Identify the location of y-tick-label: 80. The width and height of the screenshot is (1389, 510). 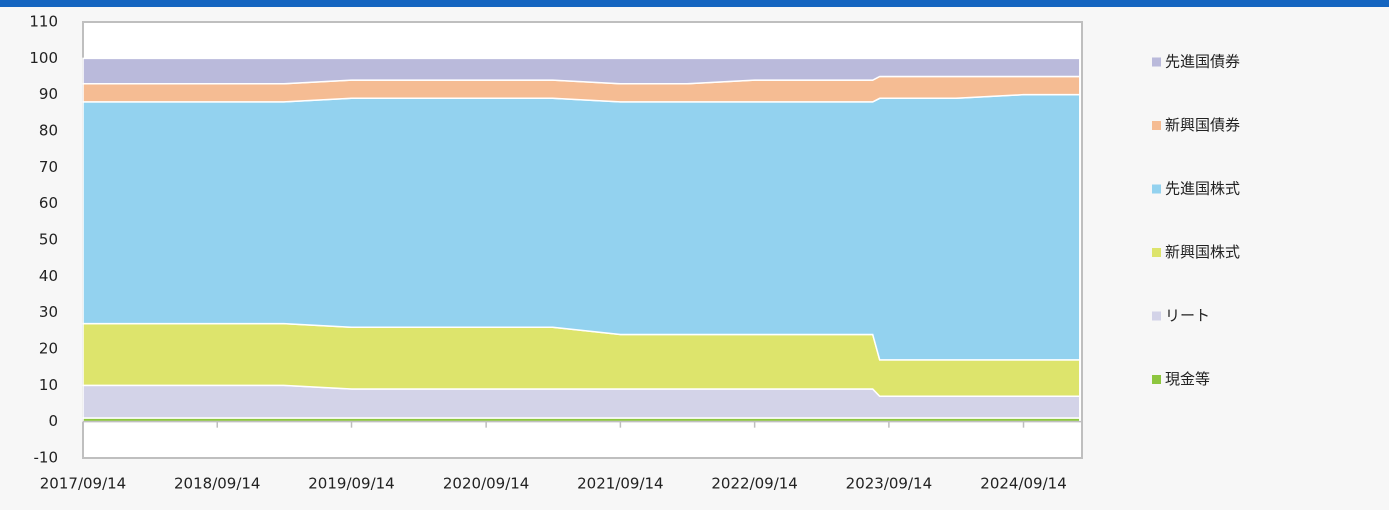
(48, 131).